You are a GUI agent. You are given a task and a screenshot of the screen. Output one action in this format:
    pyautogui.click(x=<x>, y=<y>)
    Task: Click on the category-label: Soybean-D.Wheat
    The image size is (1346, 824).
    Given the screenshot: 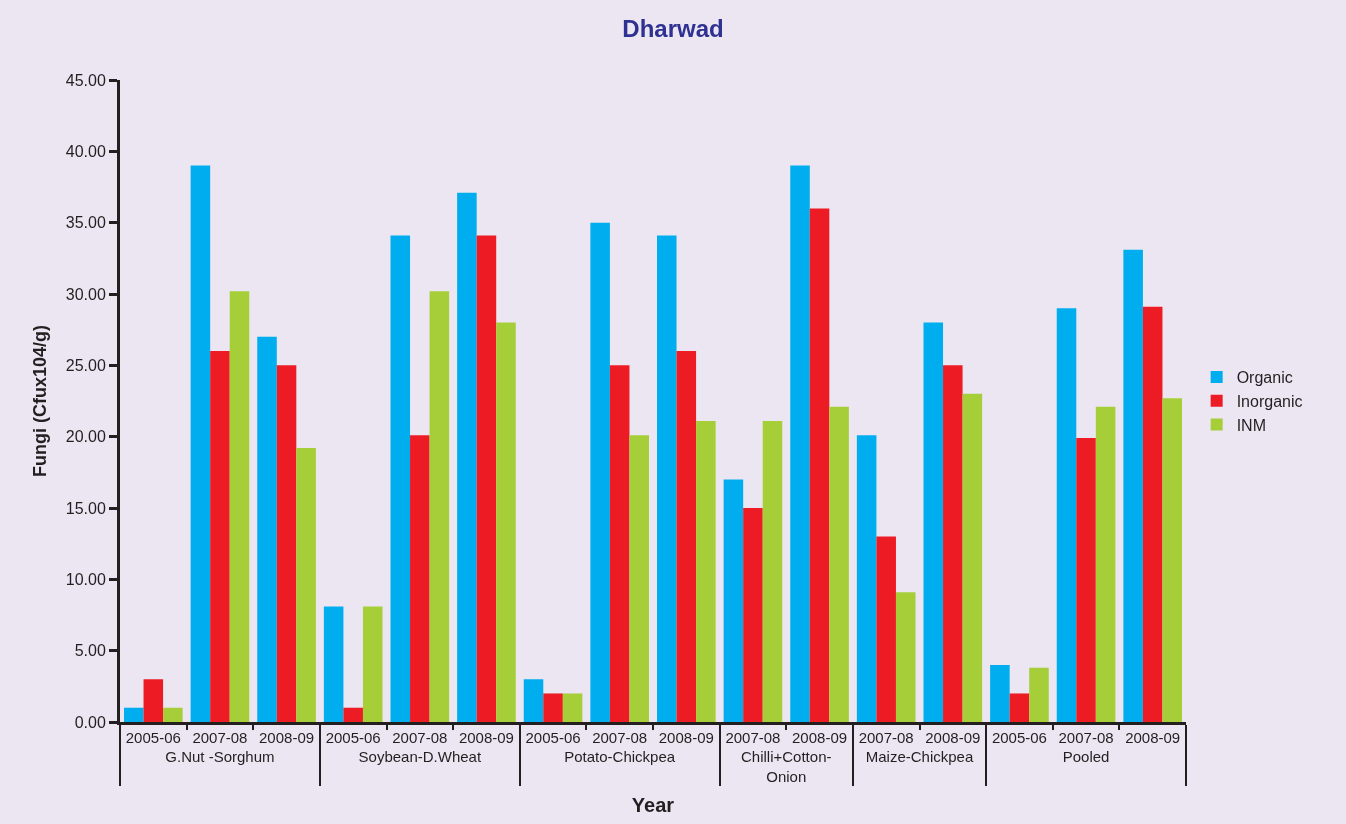 What is the action you would take?
    pyautogui.click(x=420, y=756)
    